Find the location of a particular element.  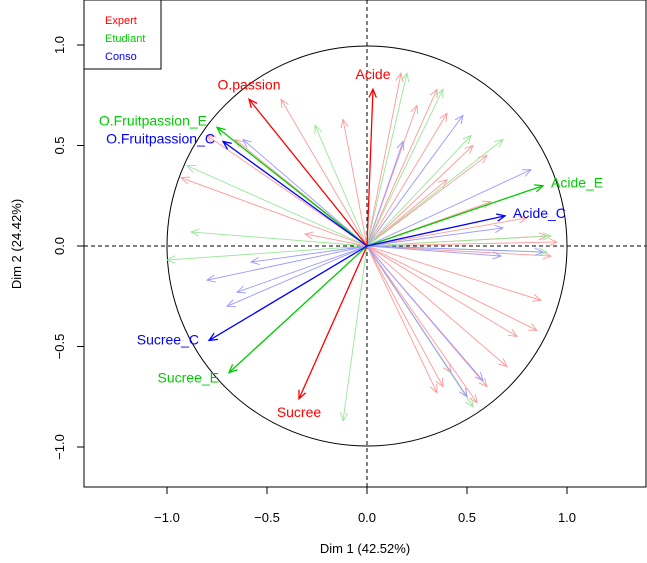

supplementary-vector-49-shaft is located at coordinates (309, 254).